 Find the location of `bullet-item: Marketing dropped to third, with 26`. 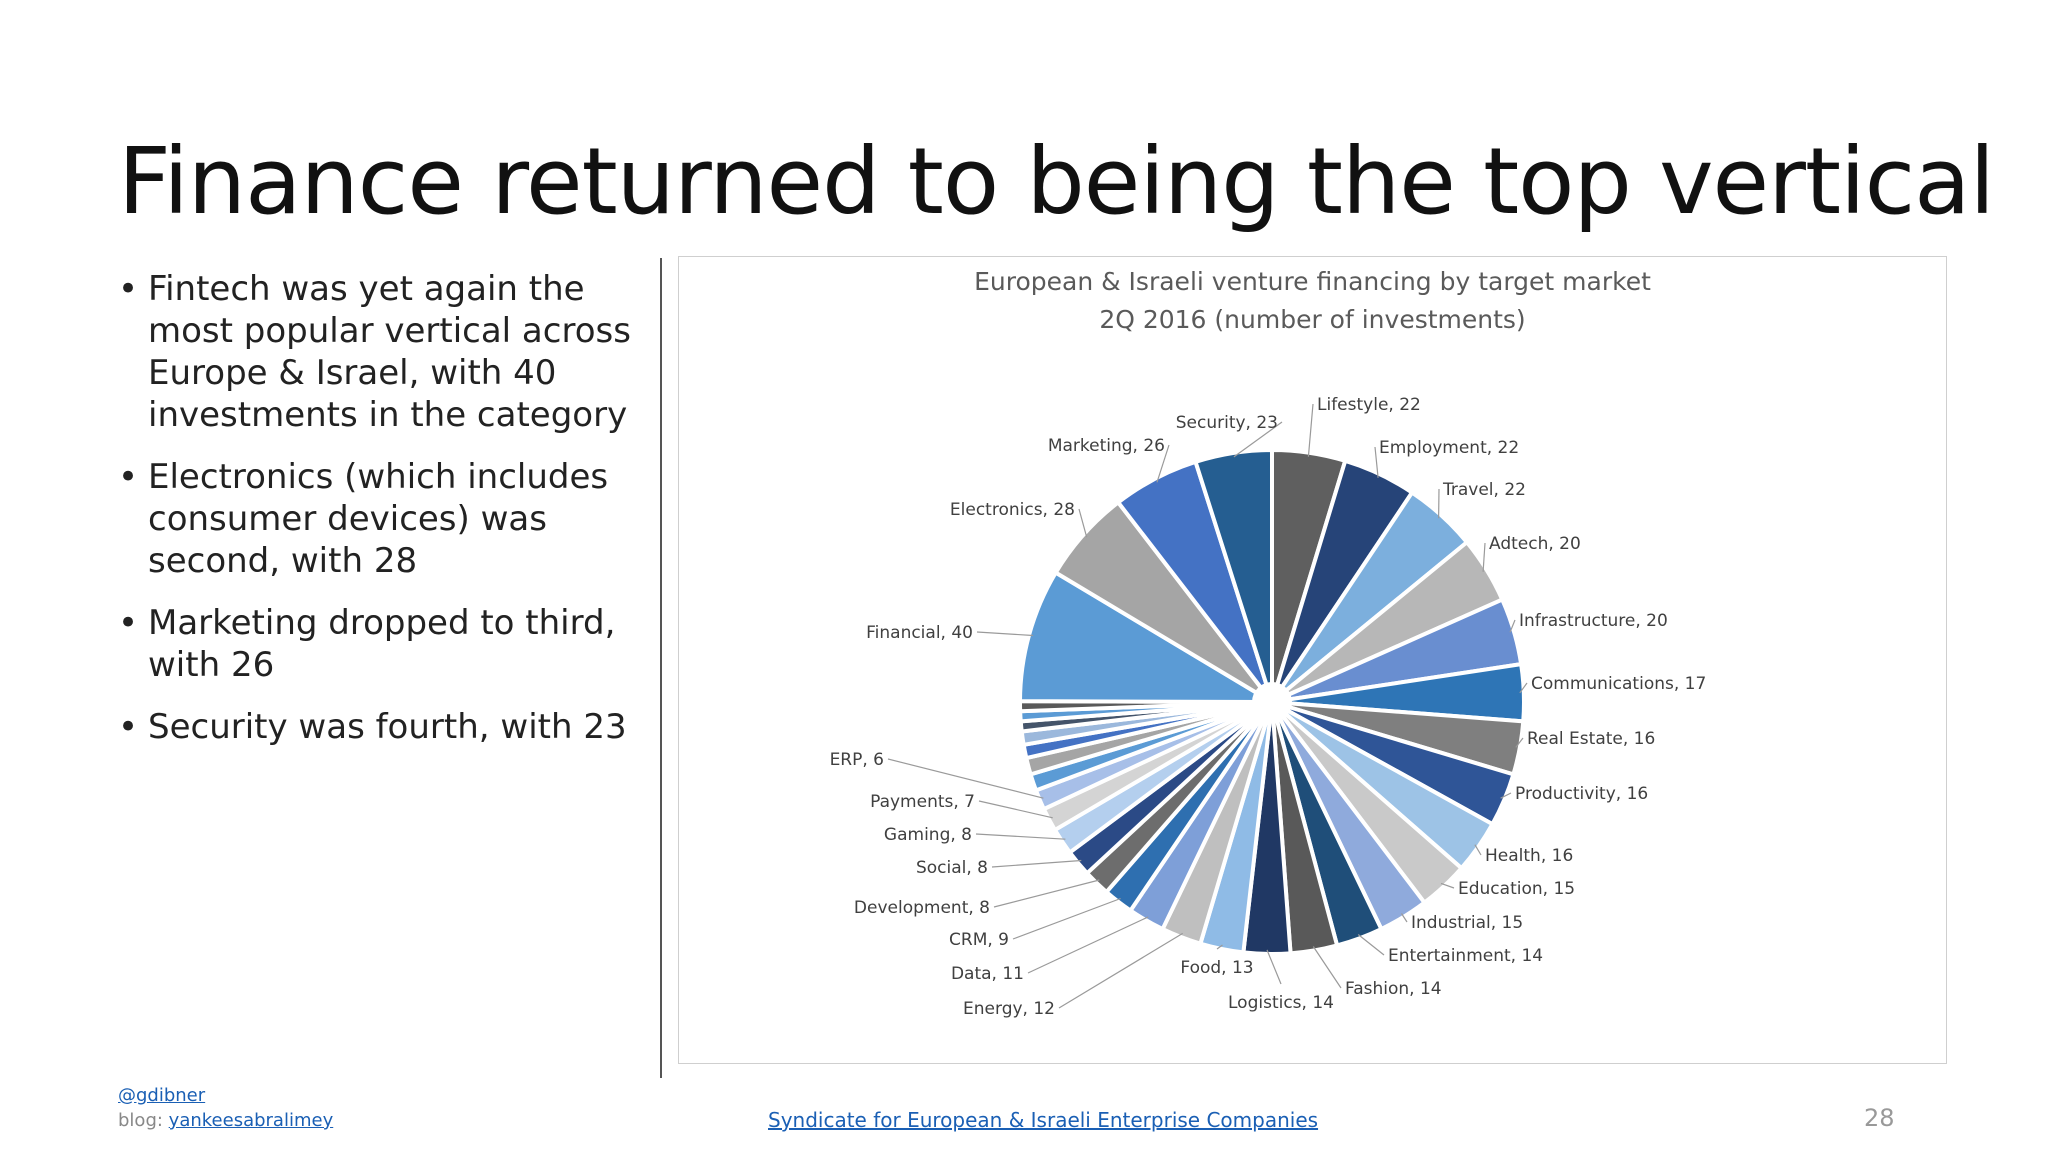

bullet-item: Marketing dropped to third, with 26 is located at coordinates (383, 644).